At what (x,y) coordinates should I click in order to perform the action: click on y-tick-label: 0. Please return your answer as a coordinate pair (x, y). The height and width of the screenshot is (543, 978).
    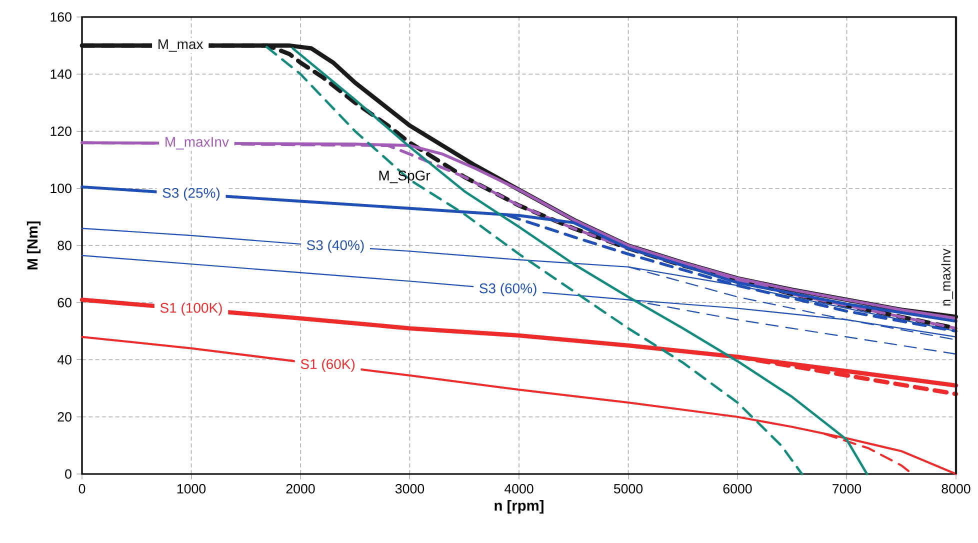
    Looking at the image, I should click on (68, 474).